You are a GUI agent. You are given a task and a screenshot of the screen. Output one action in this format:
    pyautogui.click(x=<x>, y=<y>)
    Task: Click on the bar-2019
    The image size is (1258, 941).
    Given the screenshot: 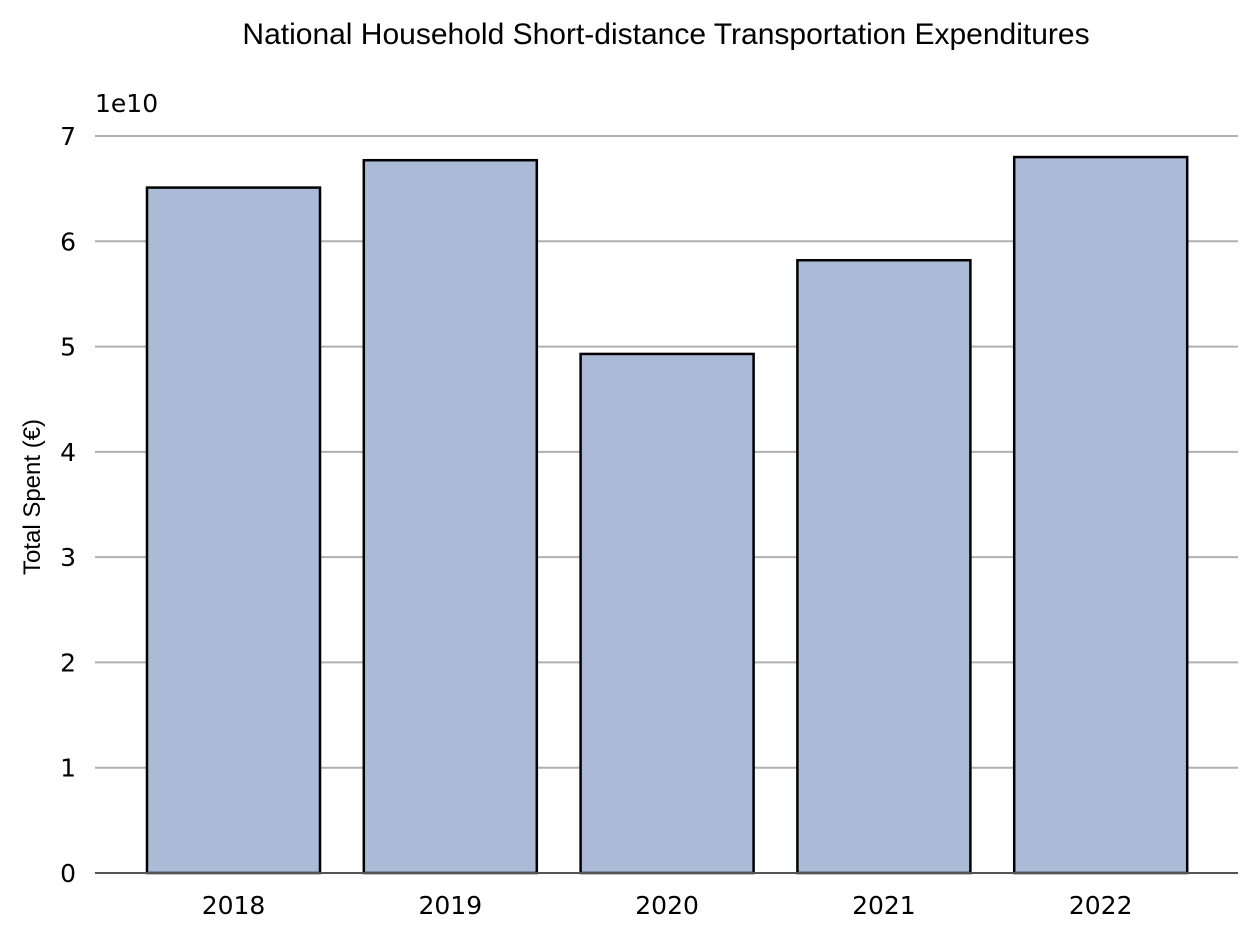 What is the action you would take?
    pyautogui.click(x=450, y=516)
    